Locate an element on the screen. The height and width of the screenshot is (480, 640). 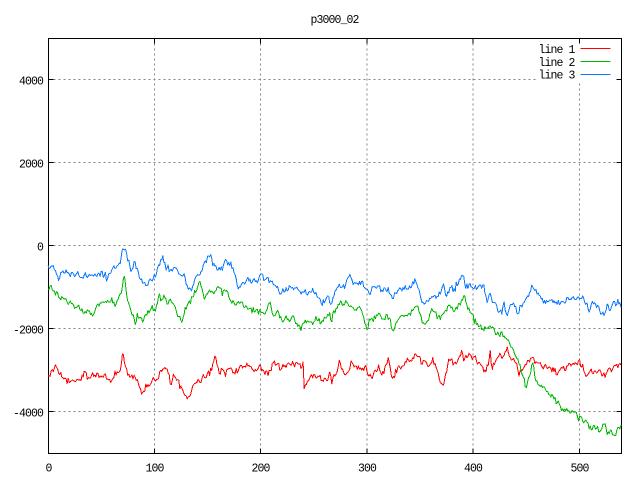
svg-text: p3000_02 is located at coordinates (334, 20).